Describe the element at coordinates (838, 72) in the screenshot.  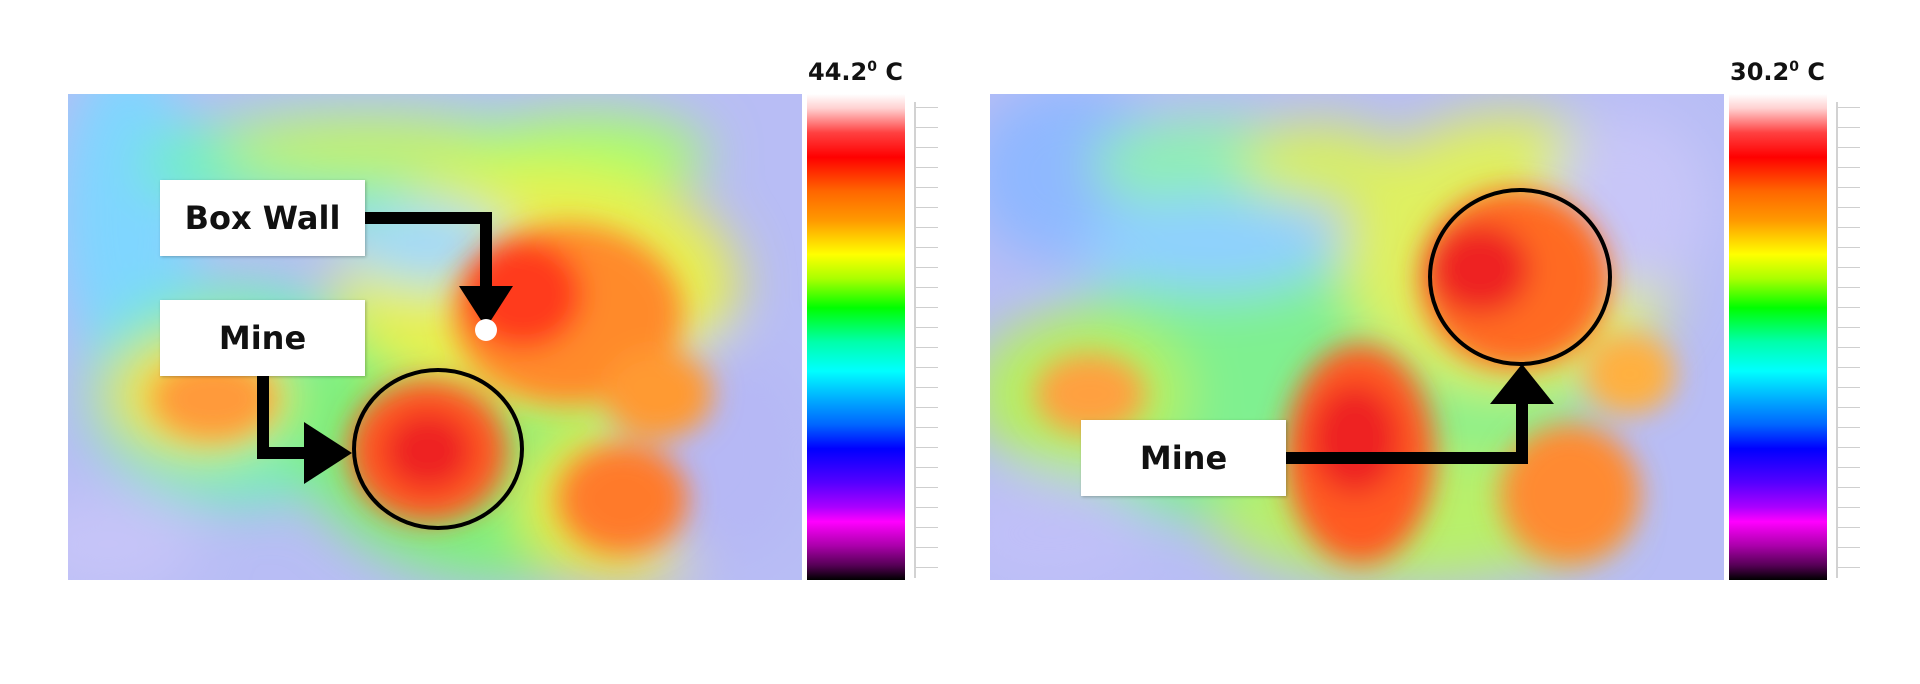
I see `max-temp-value-left: 44.2` at that location.